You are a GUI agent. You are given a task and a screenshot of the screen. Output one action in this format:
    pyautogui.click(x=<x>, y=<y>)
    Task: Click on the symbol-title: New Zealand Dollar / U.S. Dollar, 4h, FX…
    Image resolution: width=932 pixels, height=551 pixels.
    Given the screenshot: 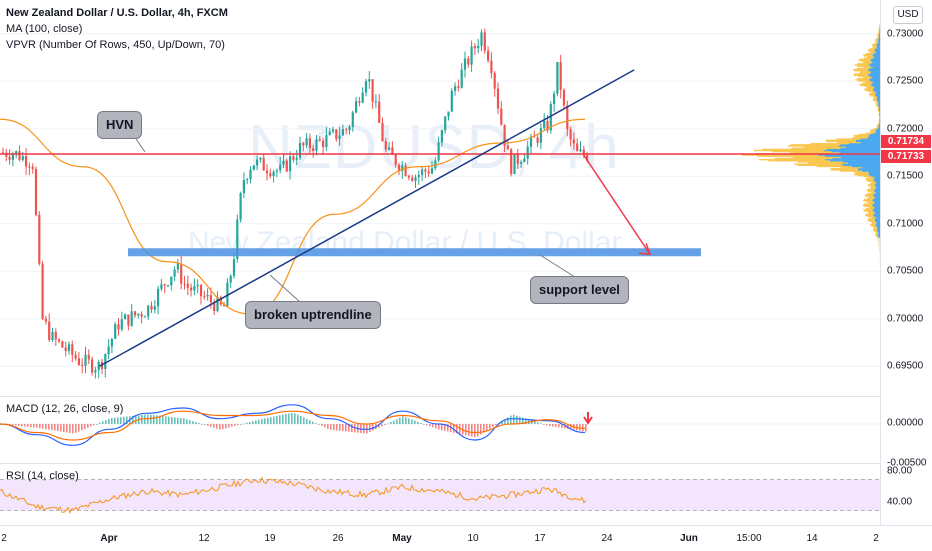 What is the action you would take?
    pyautogui.click(x=117, y=13)
    